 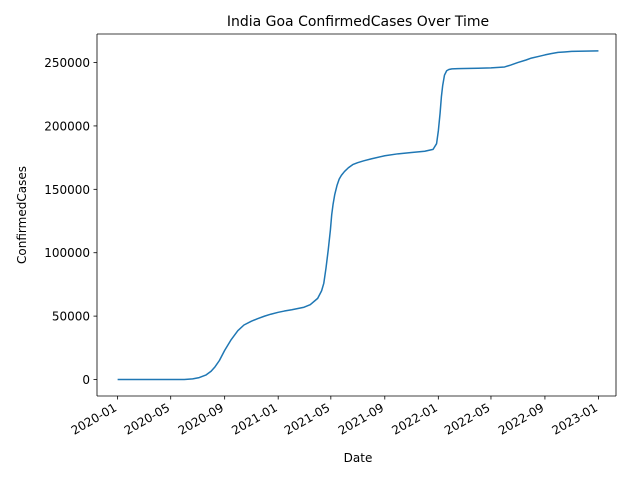 What do you see at coordinates (22, 215) in the screenshot?
I see `y-axis-title: ConfirmedCases` at bounding box center [22, 215].